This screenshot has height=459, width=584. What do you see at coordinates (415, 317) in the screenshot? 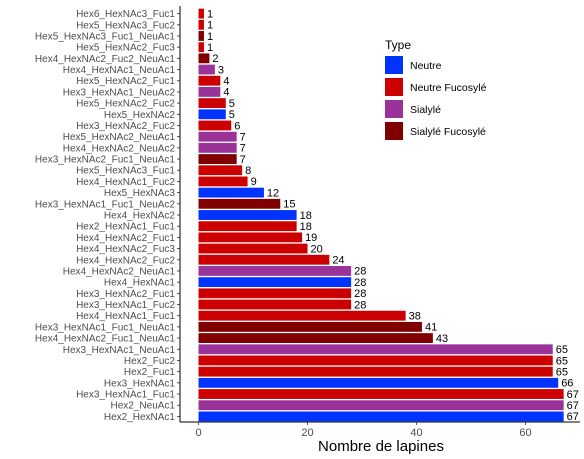
I see `value-label: 38` at bounding box center [415, 317].